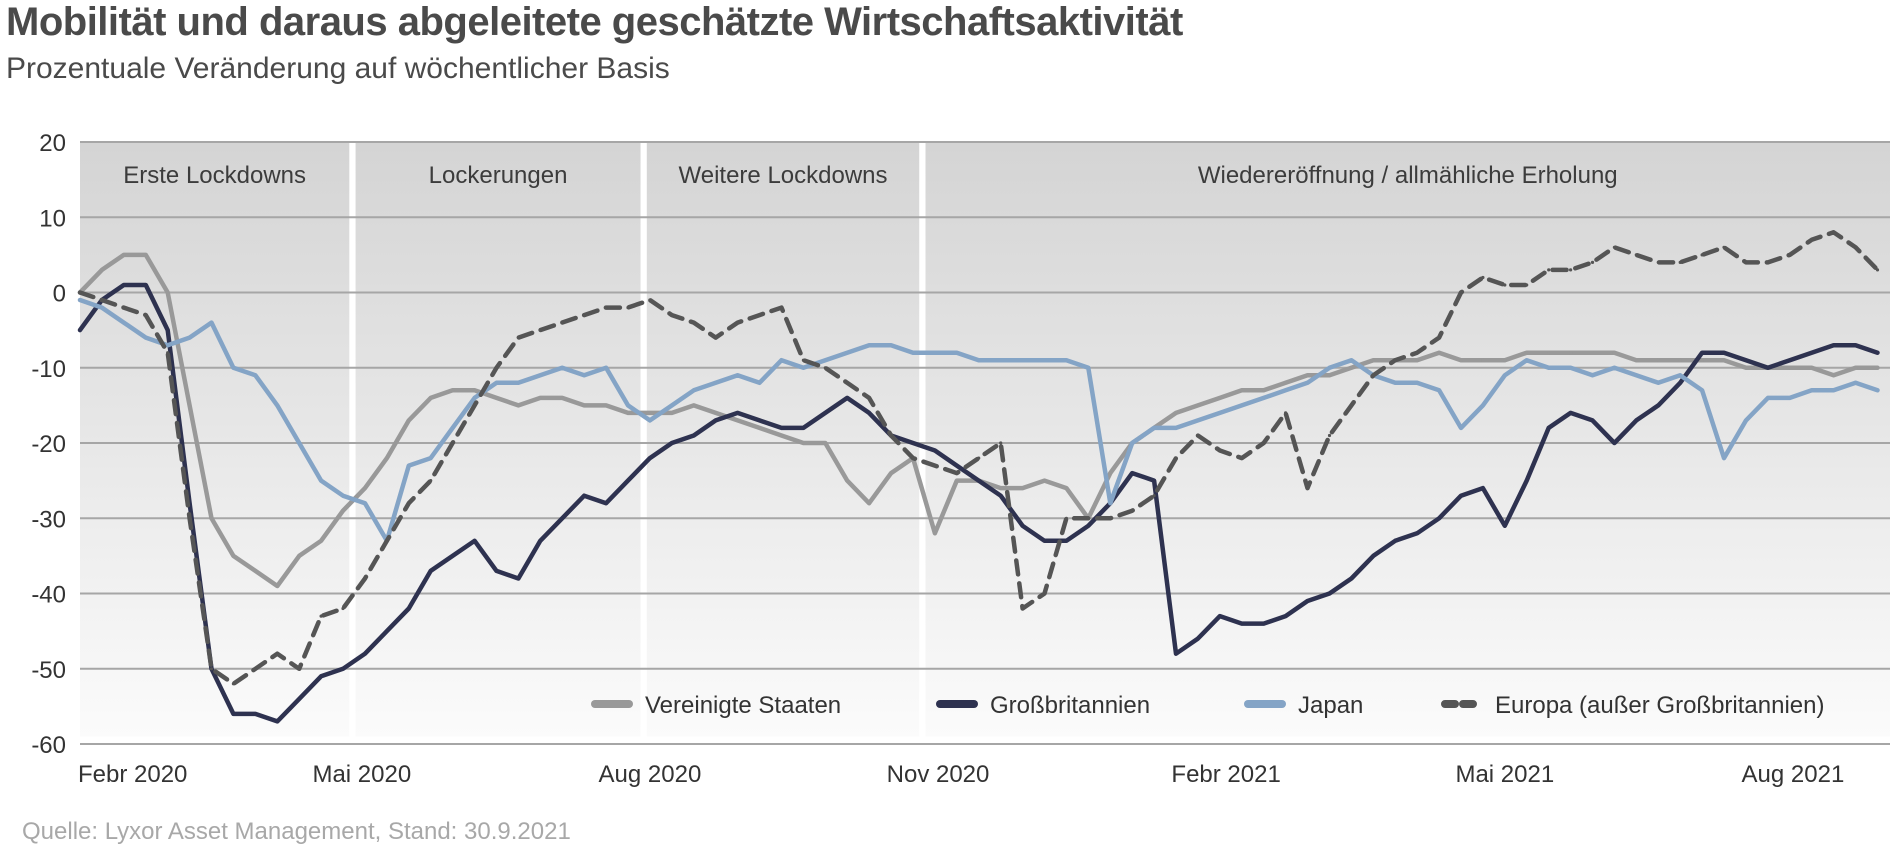 The image size is (1900, 852). I want to click on legend-label: Europa (außer Großbritannien), so click(1659, 705).